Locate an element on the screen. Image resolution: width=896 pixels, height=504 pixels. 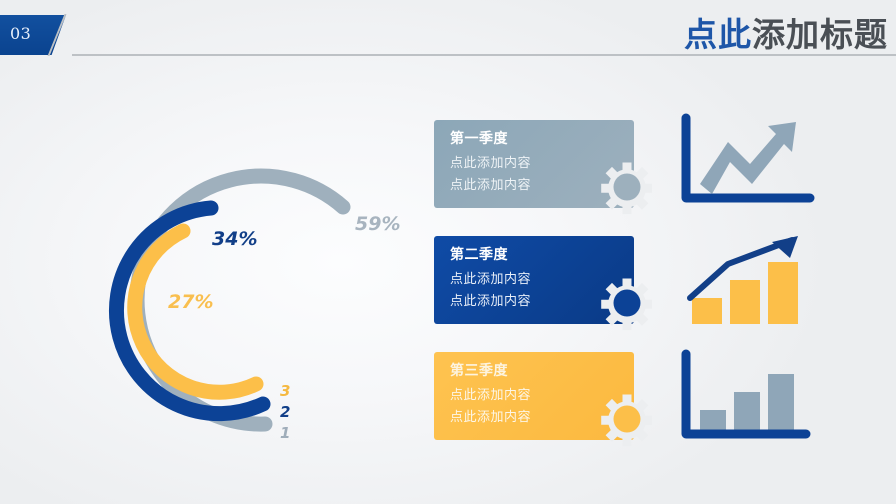
slide-number-badge: 03 is located at coordinates (33, 35).